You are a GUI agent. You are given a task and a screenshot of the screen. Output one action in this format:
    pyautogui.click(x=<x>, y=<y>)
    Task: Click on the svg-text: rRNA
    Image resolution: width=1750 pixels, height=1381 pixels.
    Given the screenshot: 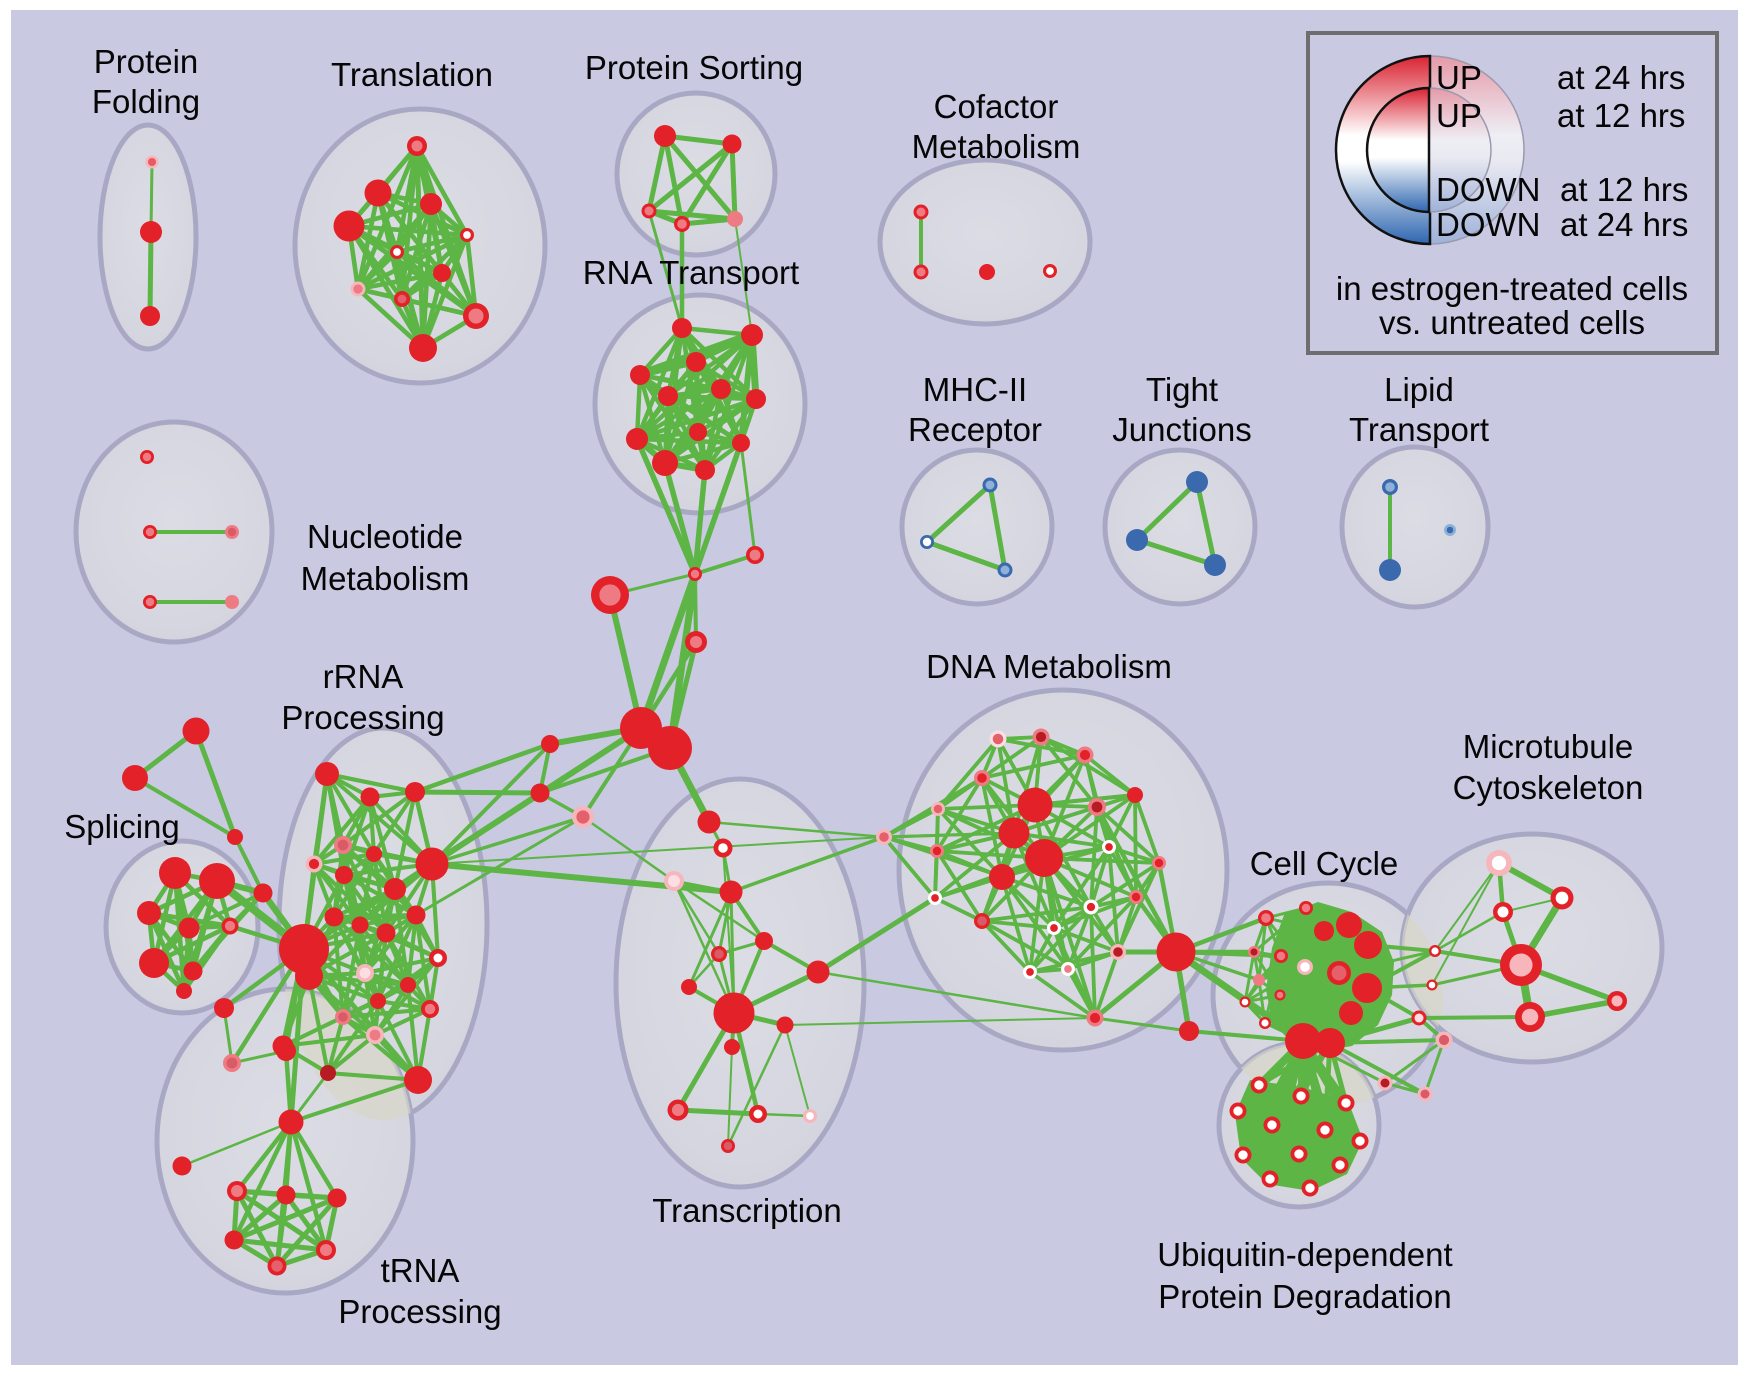 What is the action you would take?
    pyautogui.click(x=363, y=676)
    